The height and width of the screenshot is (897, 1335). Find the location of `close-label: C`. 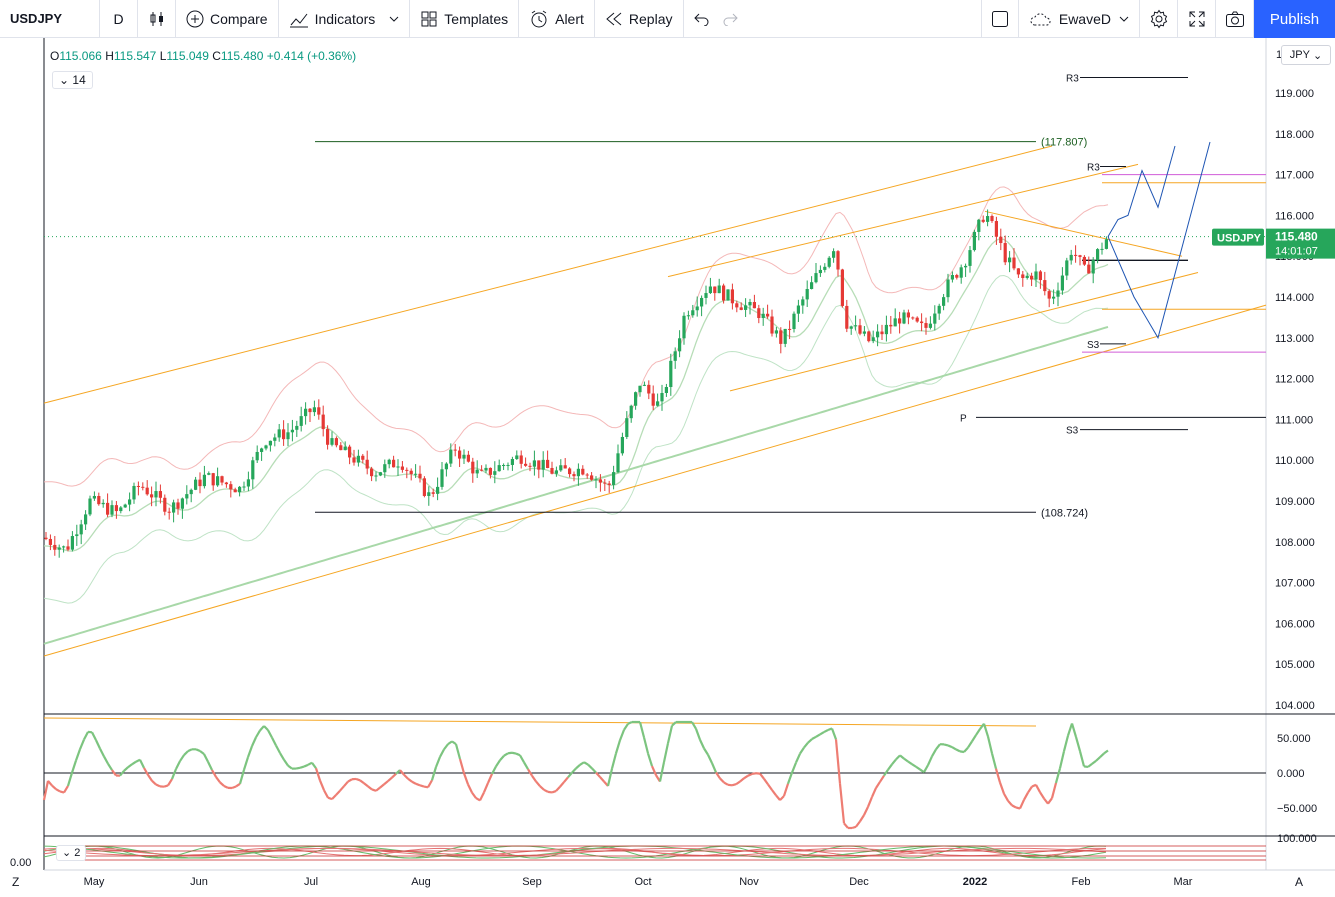

close-label: C is located at coordinates (216, 56).